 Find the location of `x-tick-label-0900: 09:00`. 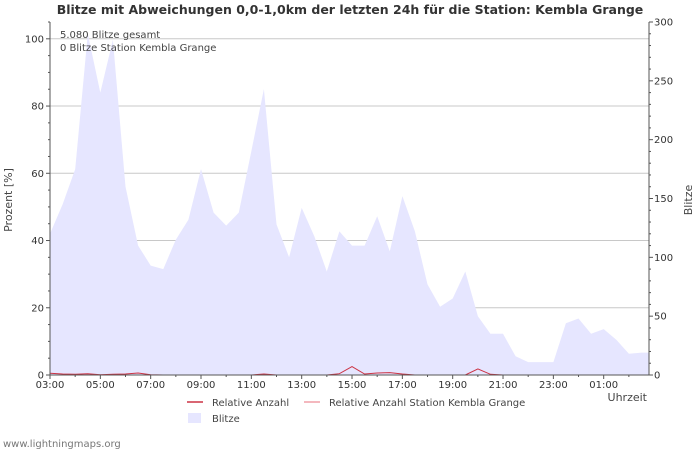

x-tick-label-0900: 09:00 is located at coordinates (201, 385).